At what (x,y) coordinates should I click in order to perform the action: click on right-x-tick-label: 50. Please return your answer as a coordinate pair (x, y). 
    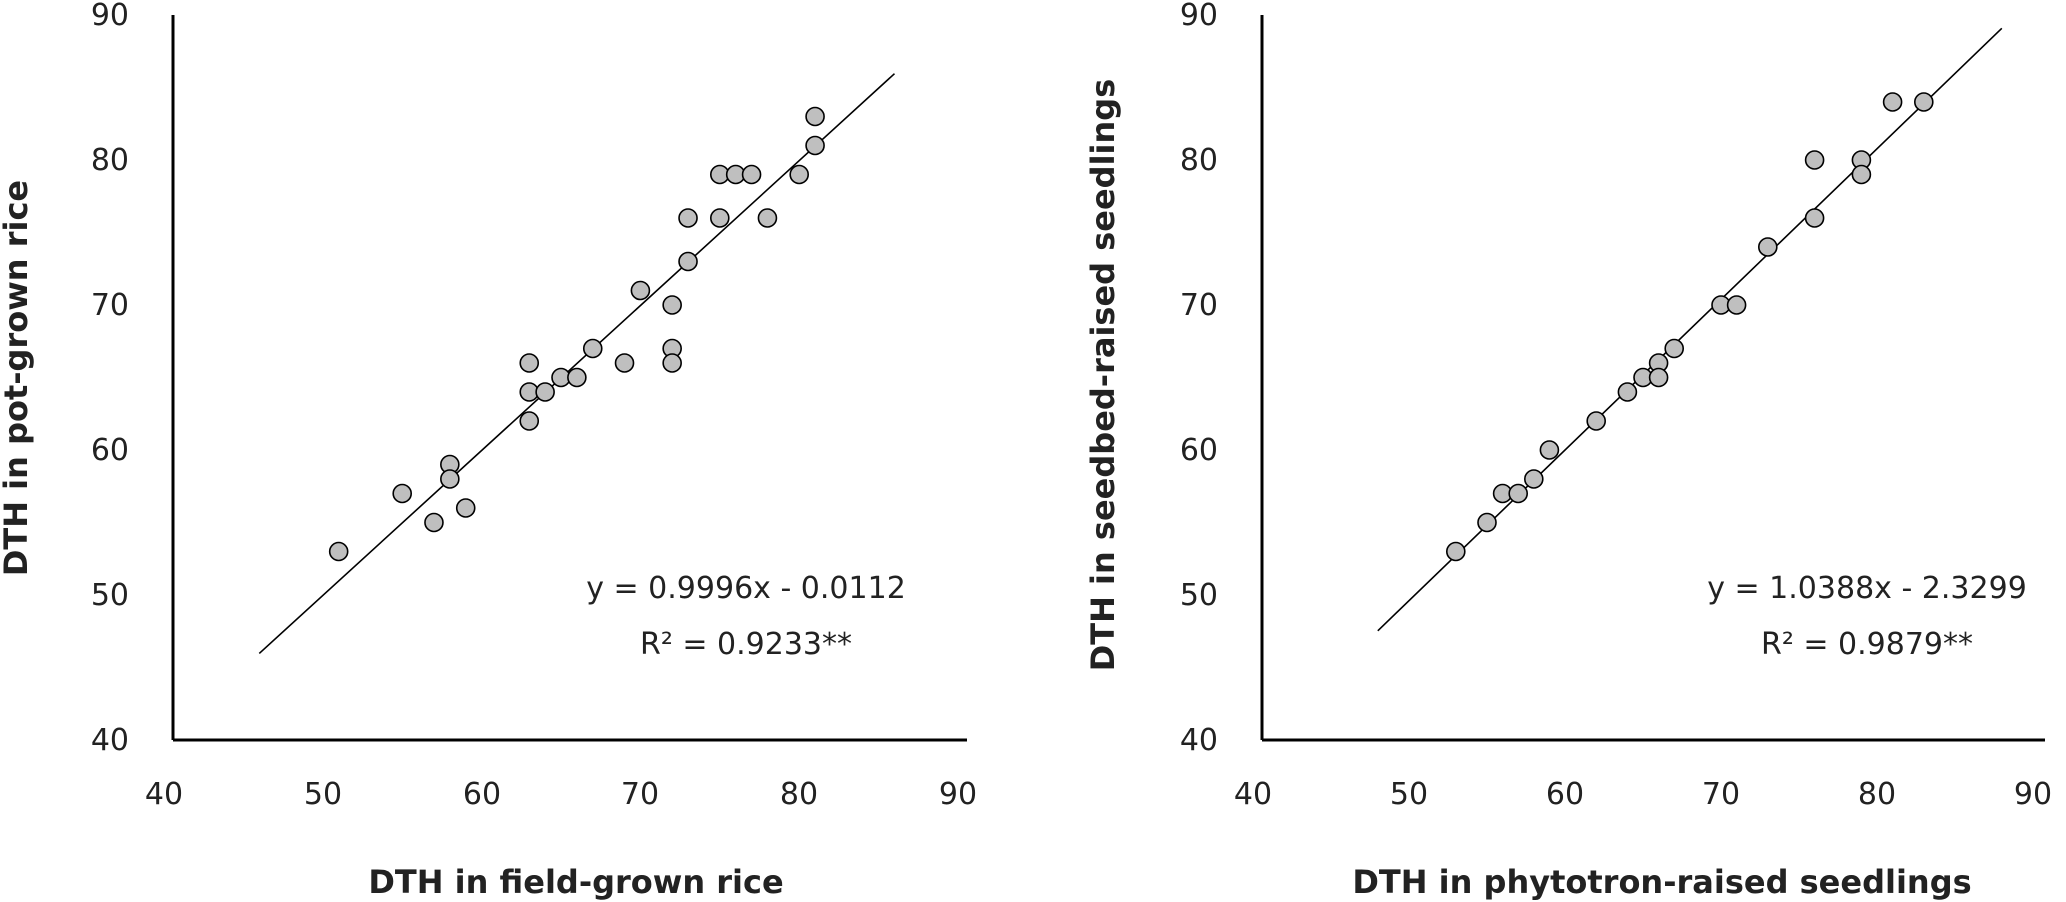
    Looking at the image, I should click on (1409, 794).